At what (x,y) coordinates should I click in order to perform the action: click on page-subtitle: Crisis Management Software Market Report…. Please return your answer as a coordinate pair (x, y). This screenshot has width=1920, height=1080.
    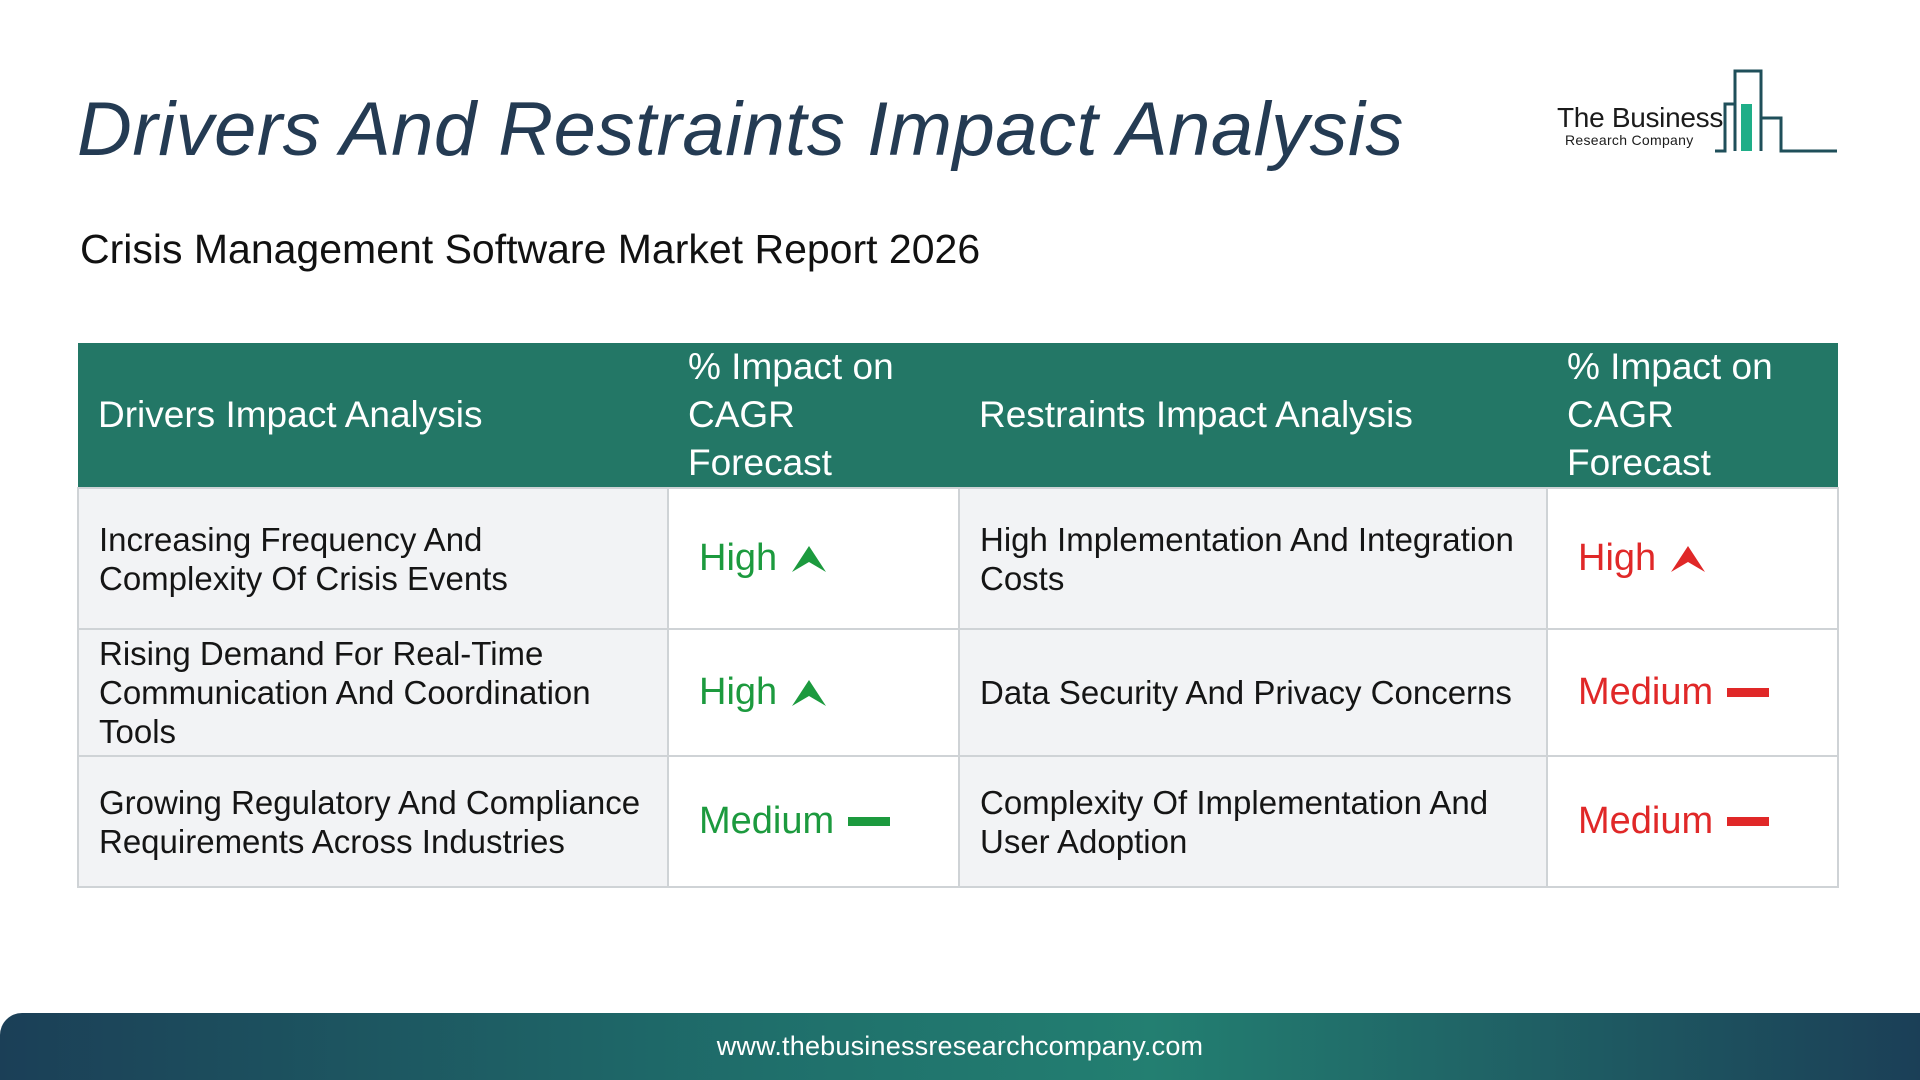
    Looking at the image, I should click on (530, 249).